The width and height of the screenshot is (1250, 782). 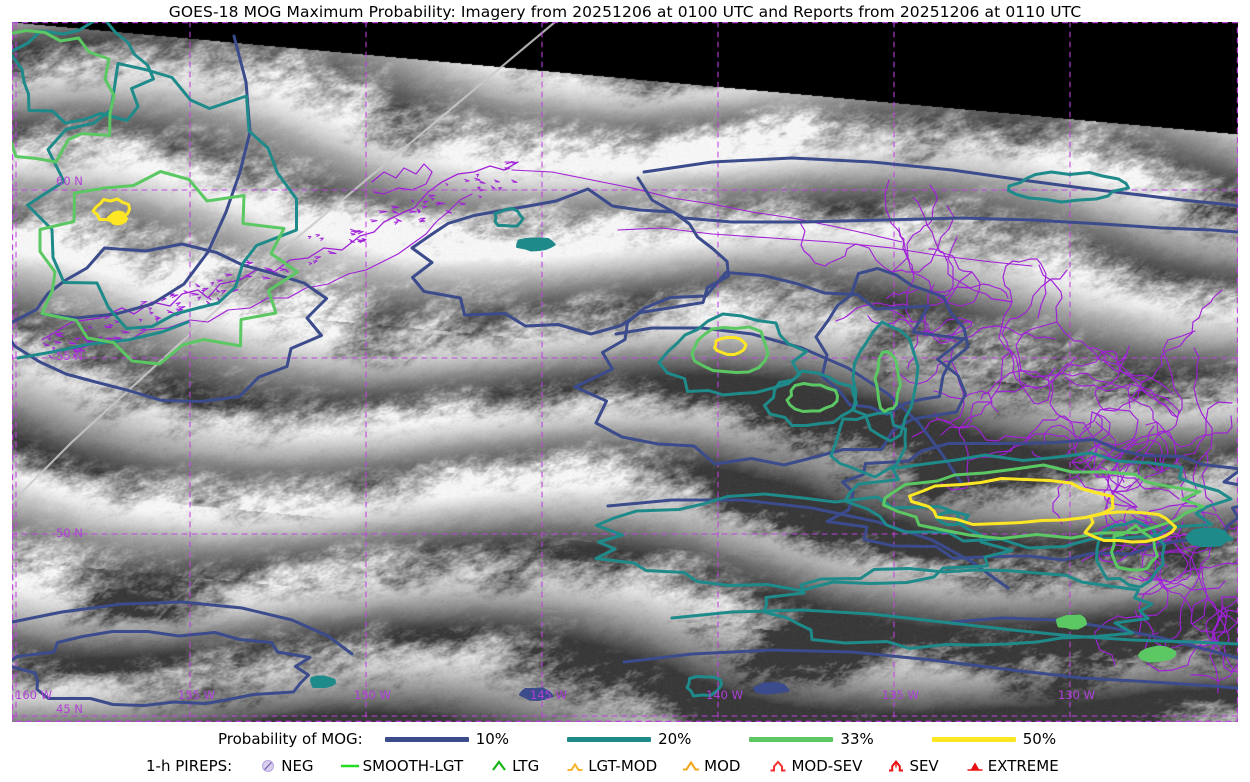 I want to click on prob-legend-swatch-10pct, so click(x=426, y=739).